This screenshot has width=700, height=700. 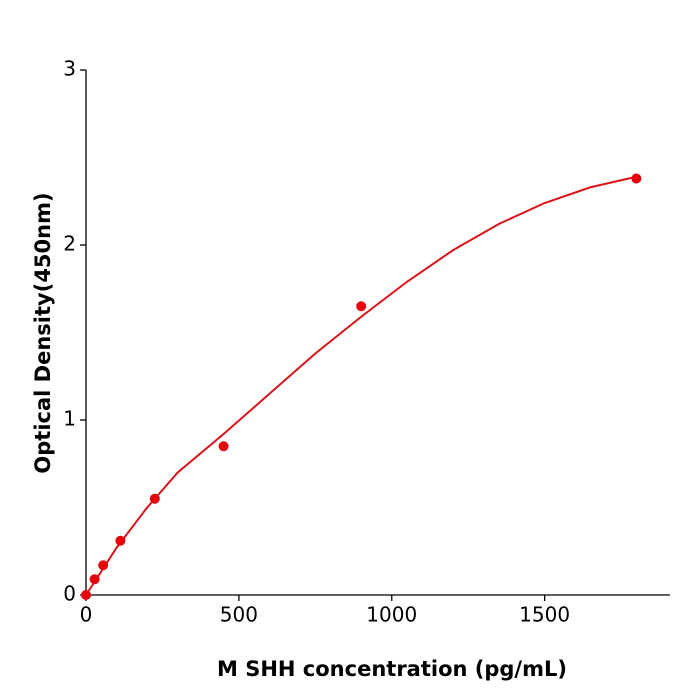 I want to click on y-tick-label: 2, so click(x=69, y=244).